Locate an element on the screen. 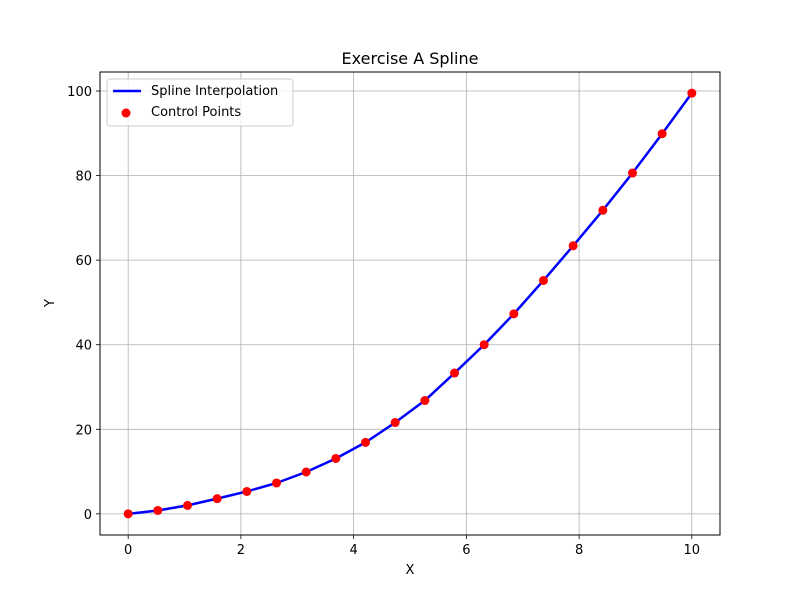 This screenshot has height=600, width=800. y-axis-title: Y is located at coordinates (50, 303).